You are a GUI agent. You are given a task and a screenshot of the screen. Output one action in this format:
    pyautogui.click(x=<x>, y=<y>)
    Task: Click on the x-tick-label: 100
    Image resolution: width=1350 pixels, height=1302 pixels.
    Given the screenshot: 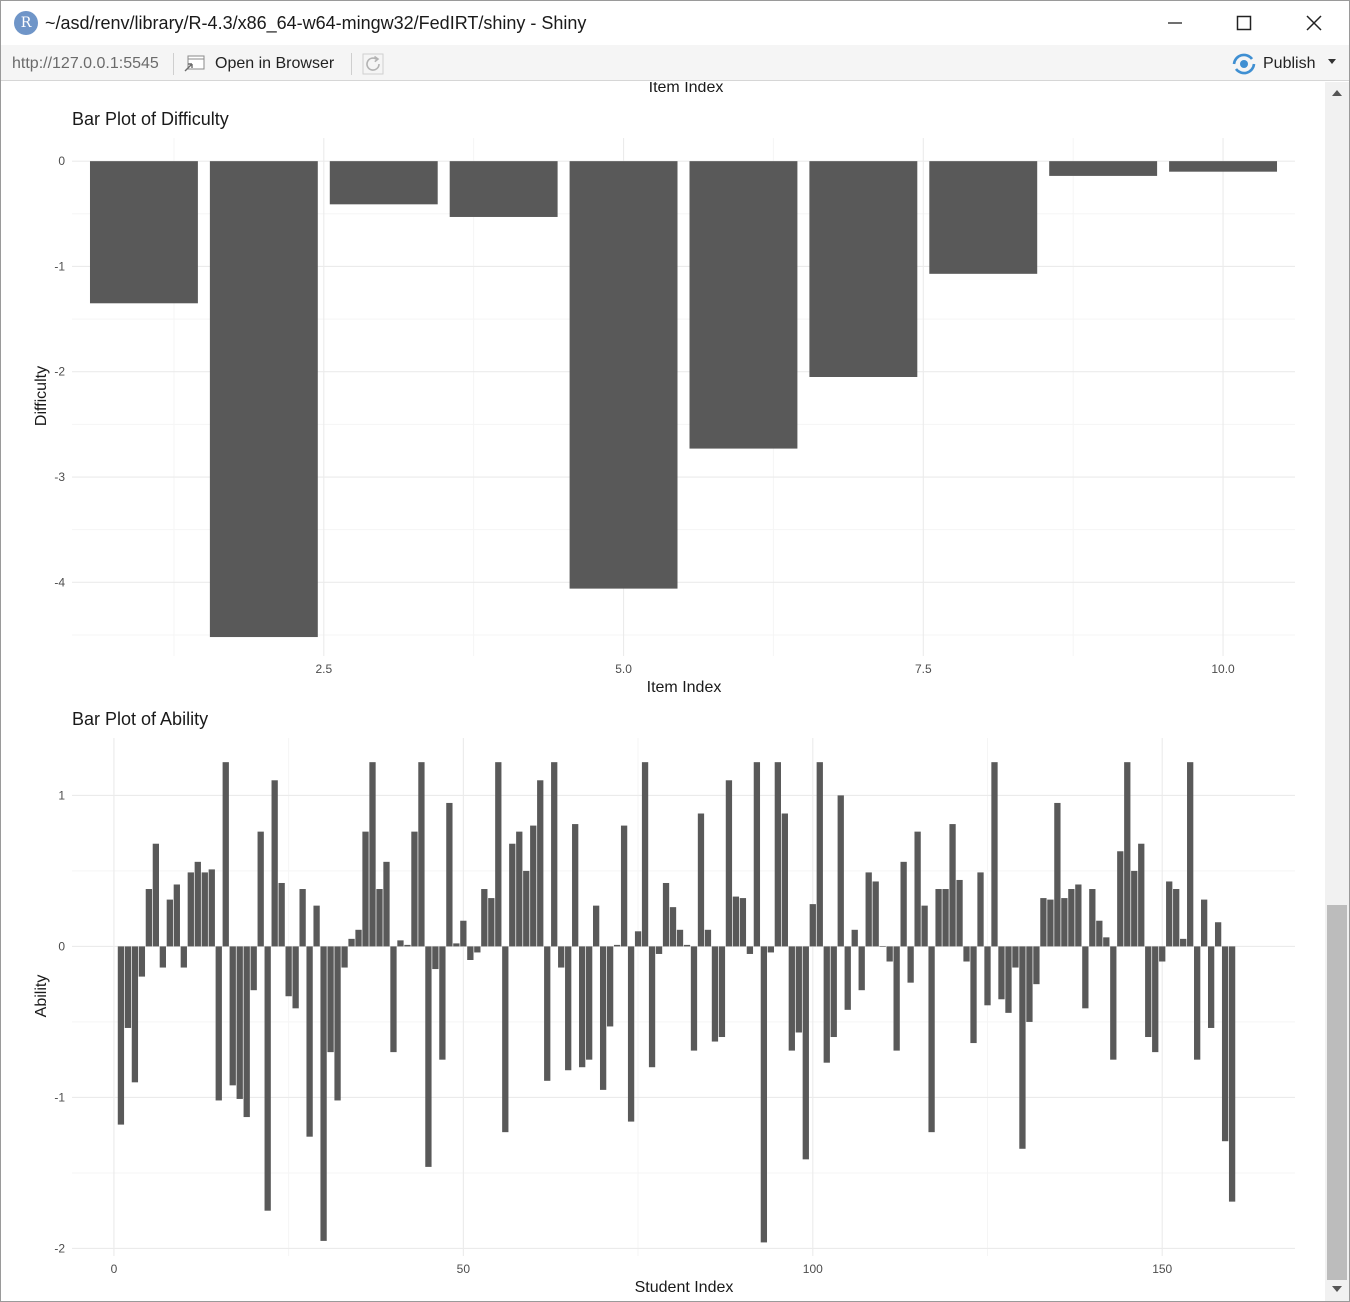 What is the action you would take?
    pyautogui.click(x=813, y=1269)
    